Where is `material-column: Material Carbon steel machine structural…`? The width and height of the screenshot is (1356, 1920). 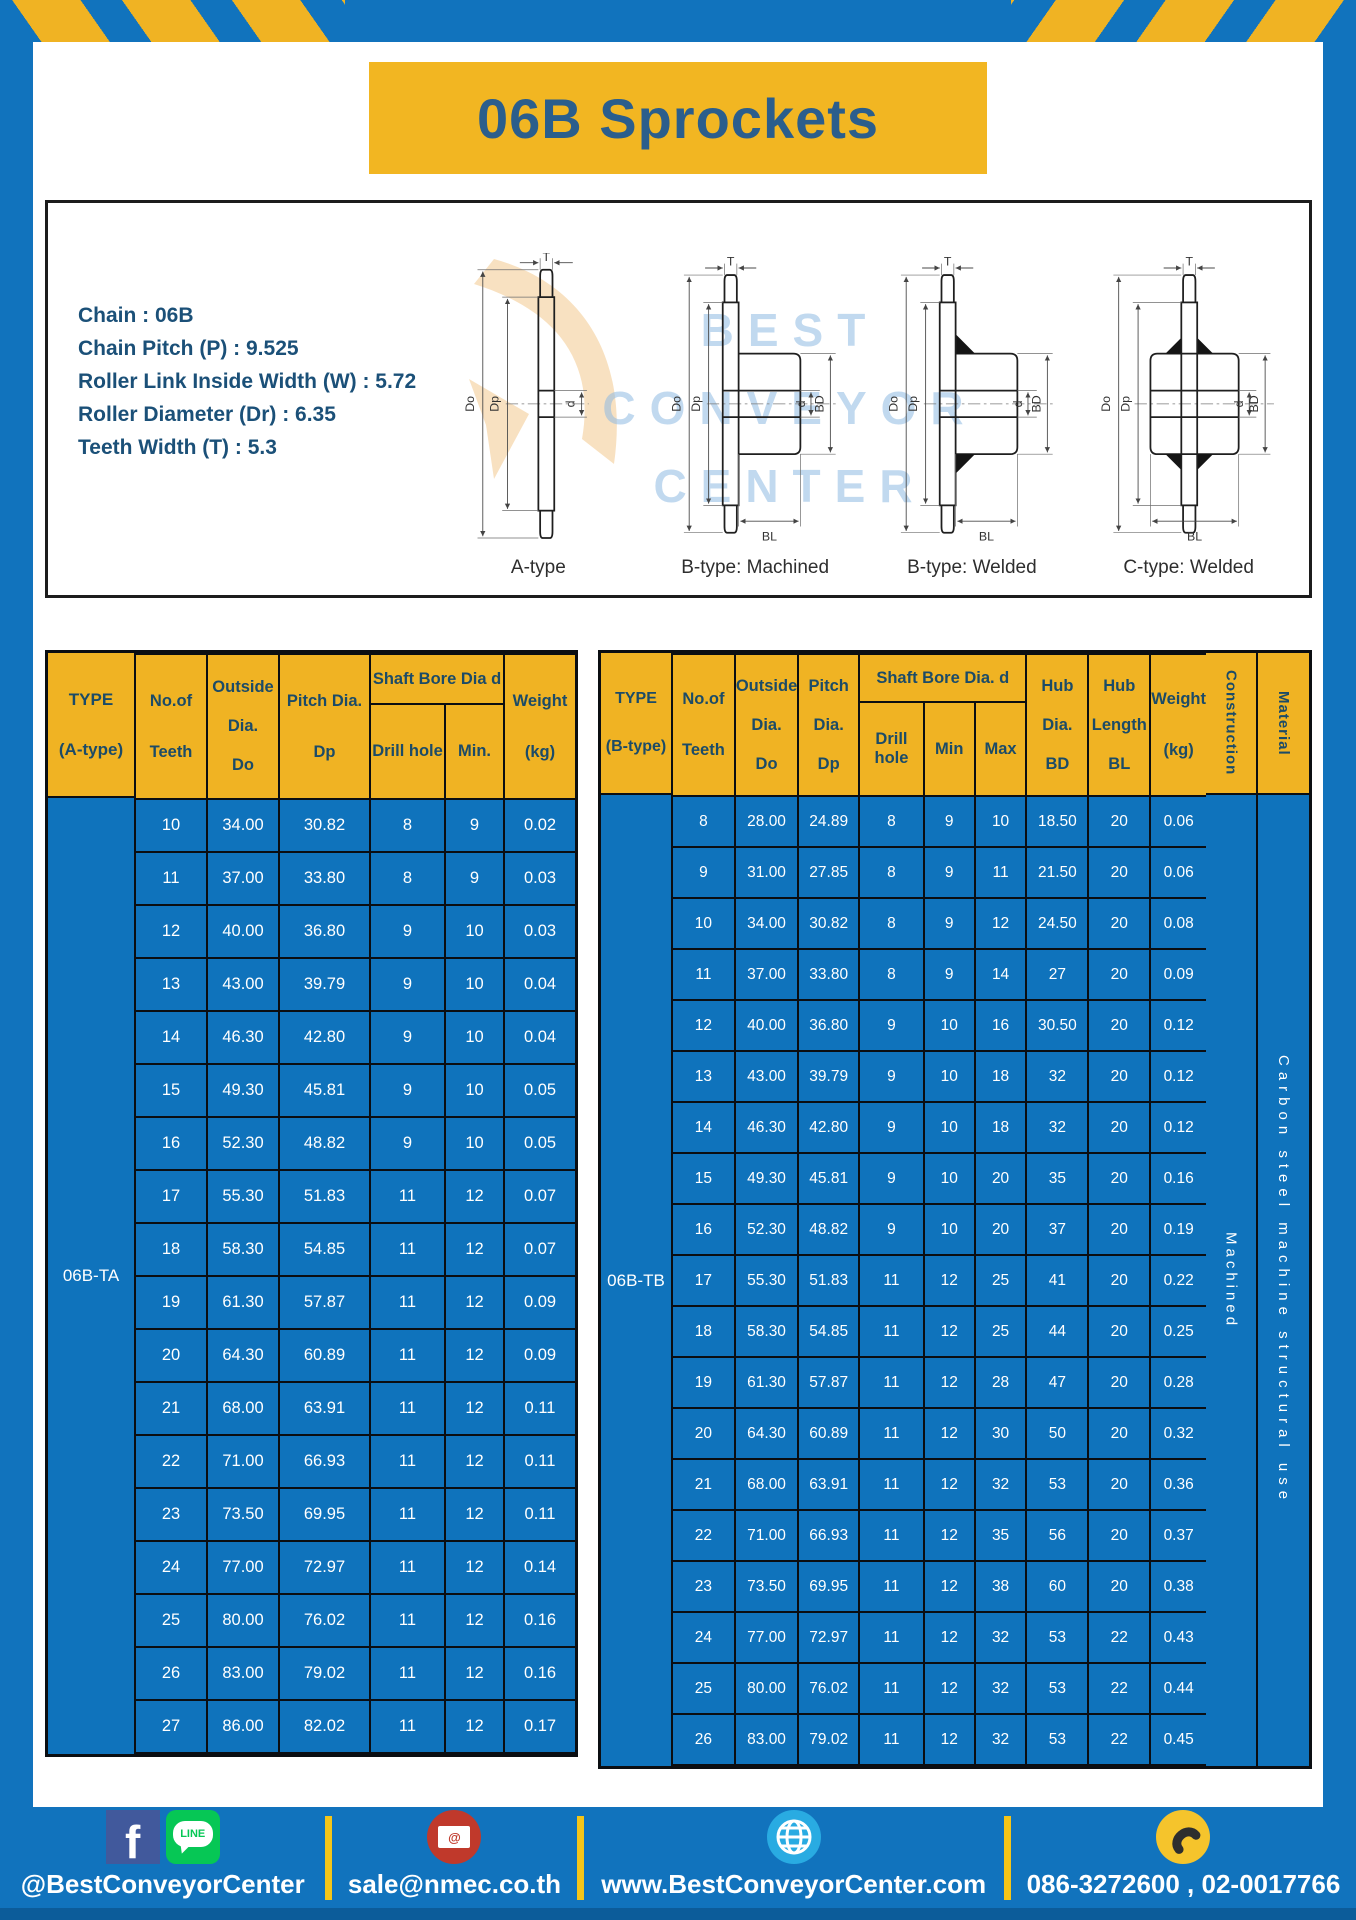
material-column: Material Carbon steel machine structural… is located at coordinates (1282, 1209).